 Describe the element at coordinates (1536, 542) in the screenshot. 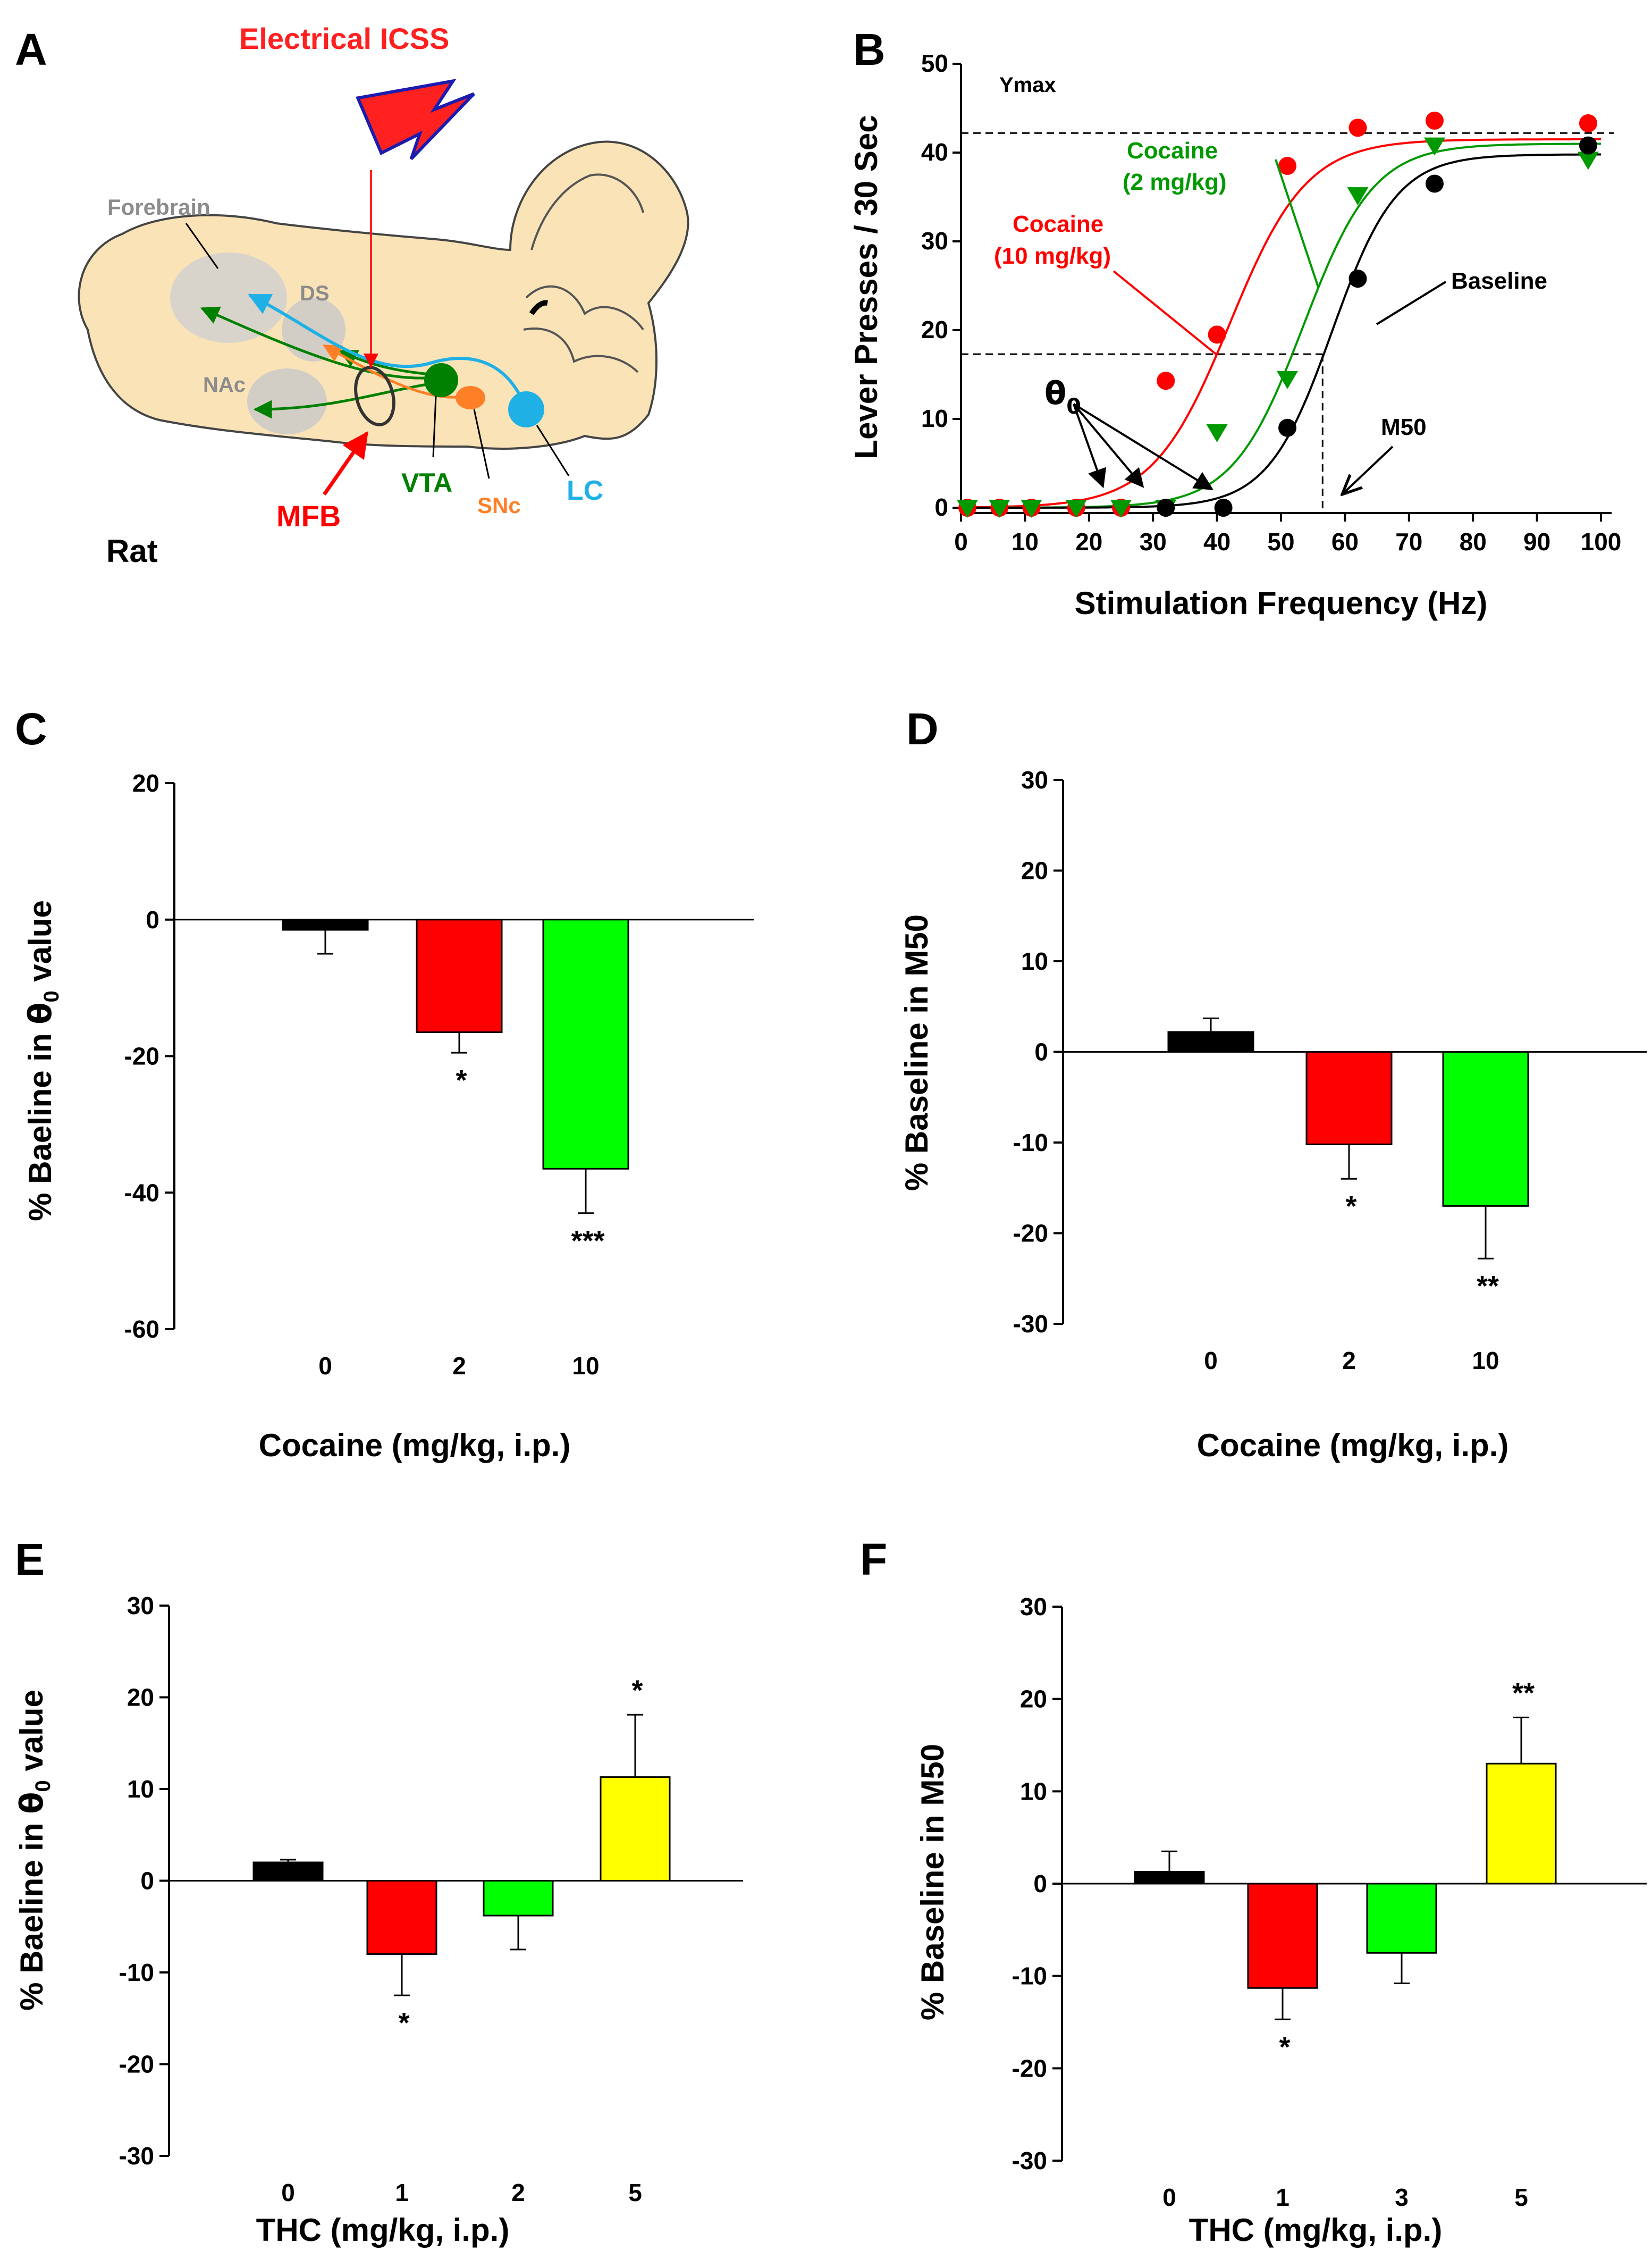

I see `x-tick-label: 90` at that location.